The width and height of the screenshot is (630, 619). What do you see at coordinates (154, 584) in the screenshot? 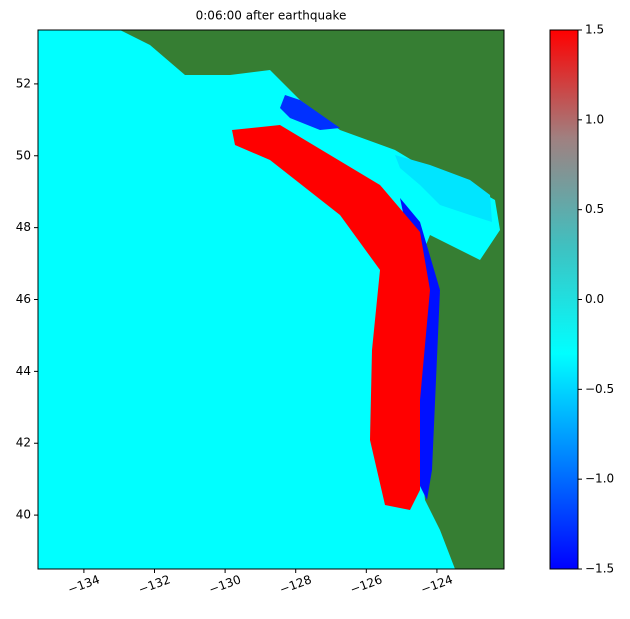
I see `x-tick-label: −132` at bounding box center [154, 584].